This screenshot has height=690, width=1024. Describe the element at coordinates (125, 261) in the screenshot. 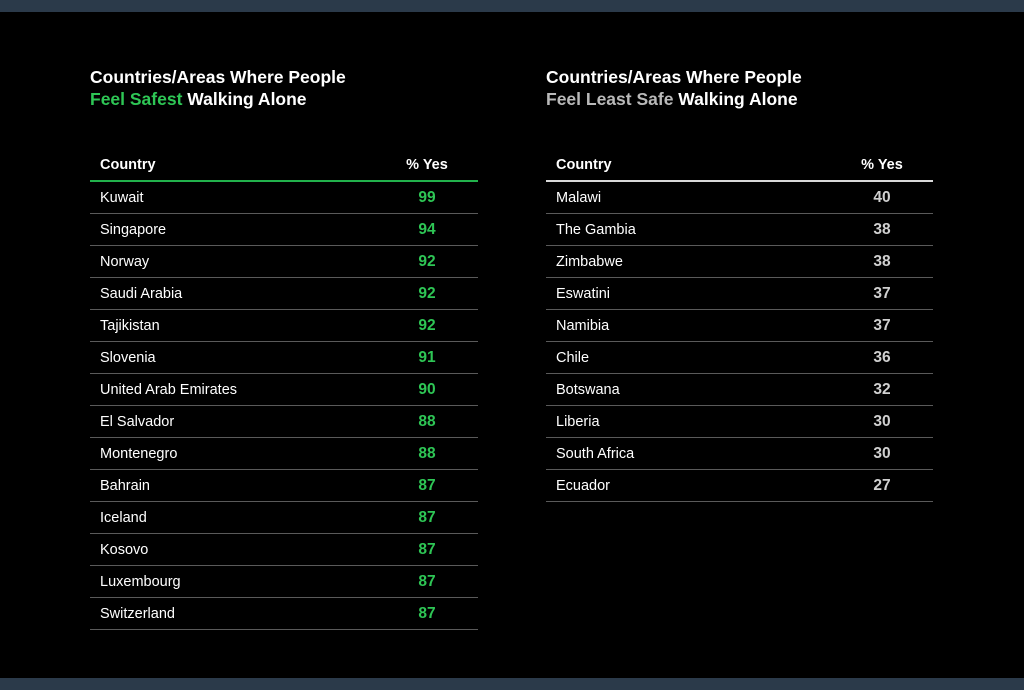

I see `country-cell: Norway` at that location.